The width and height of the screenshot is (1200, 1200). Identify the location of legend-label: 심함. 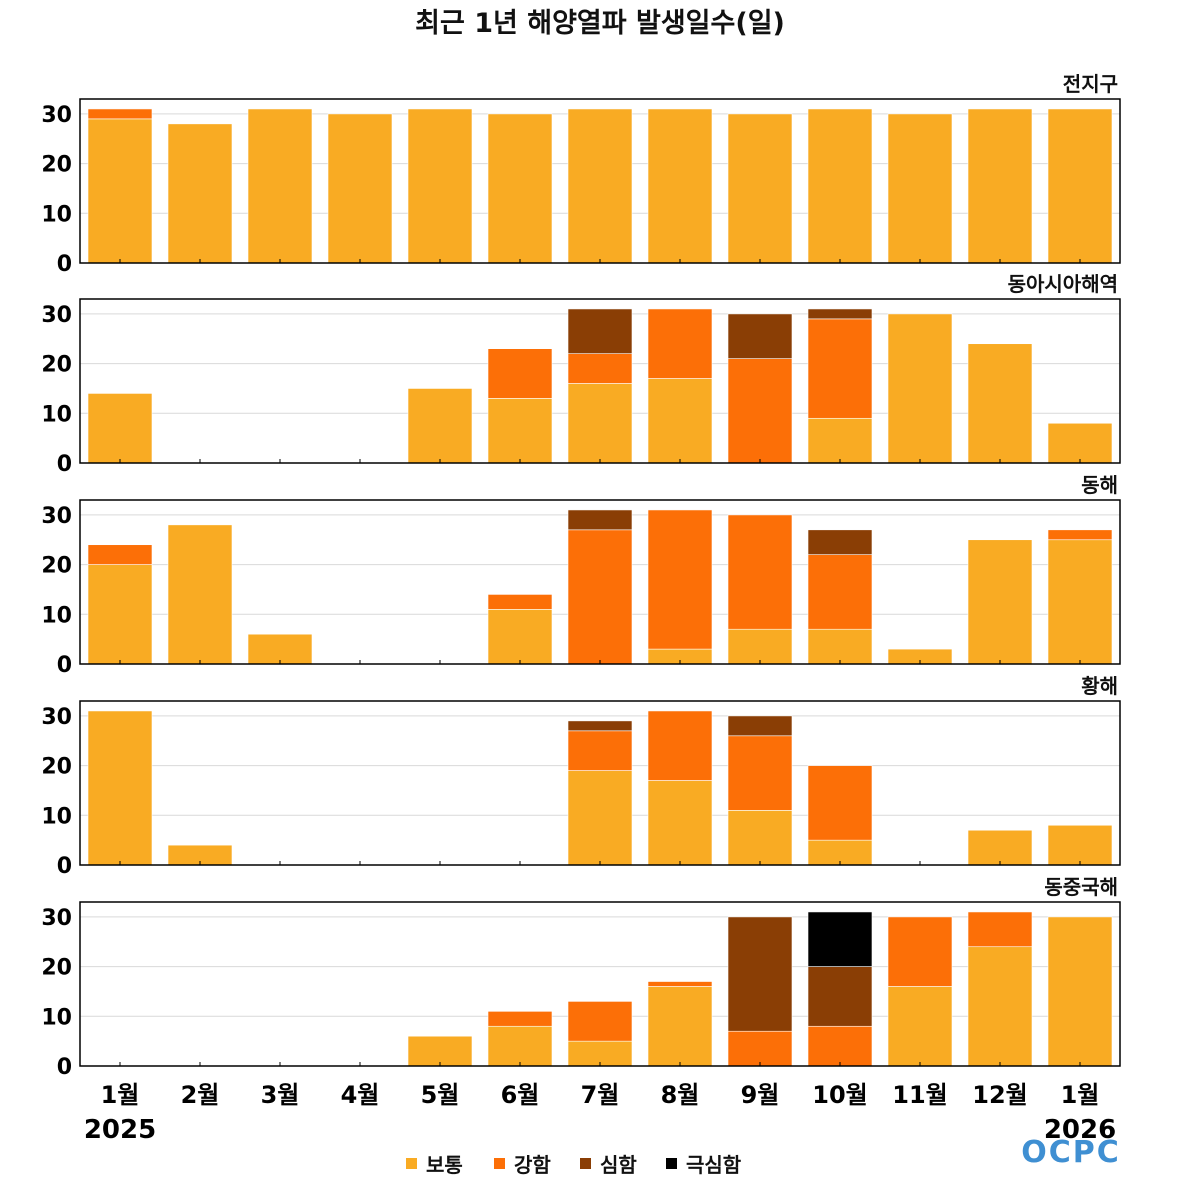
(618, 1165).